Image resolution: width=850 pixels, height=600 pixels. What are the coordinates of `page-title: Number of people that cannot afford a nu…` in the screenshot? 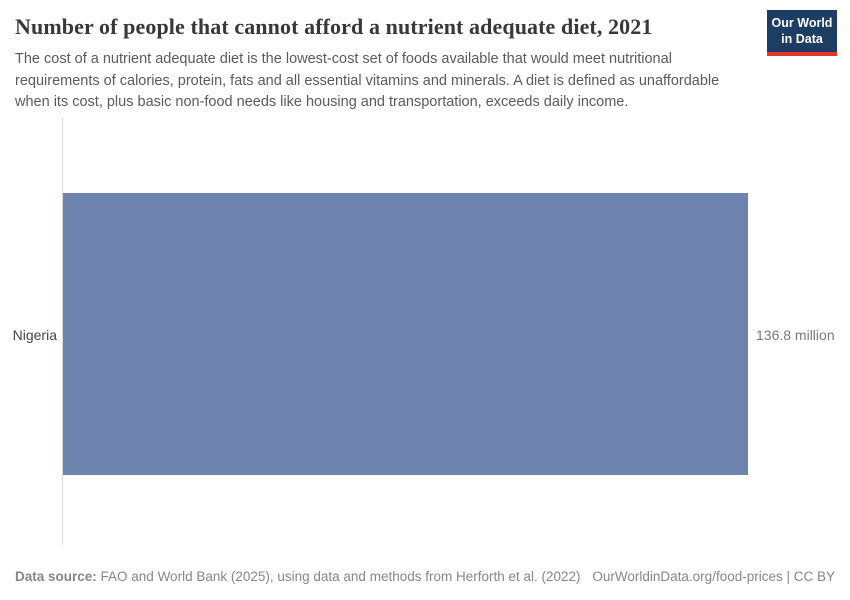 It's located at (334, 26).